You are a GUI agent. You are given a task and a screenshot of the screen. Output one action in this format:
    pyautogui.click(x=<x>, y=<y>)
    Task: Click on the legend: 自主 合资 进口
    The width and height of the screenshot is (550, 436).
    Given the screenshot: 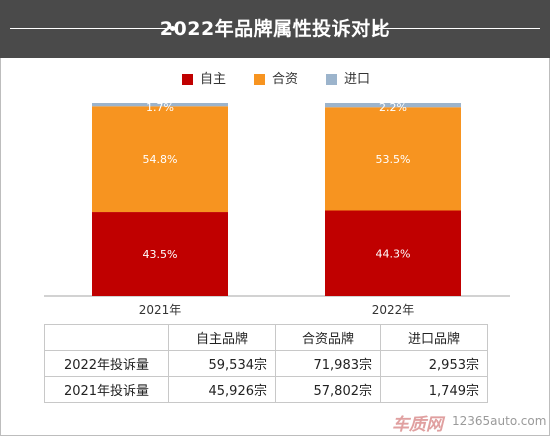 What is the action you would take?
    pyautogui.click(x=275, y=80)
    